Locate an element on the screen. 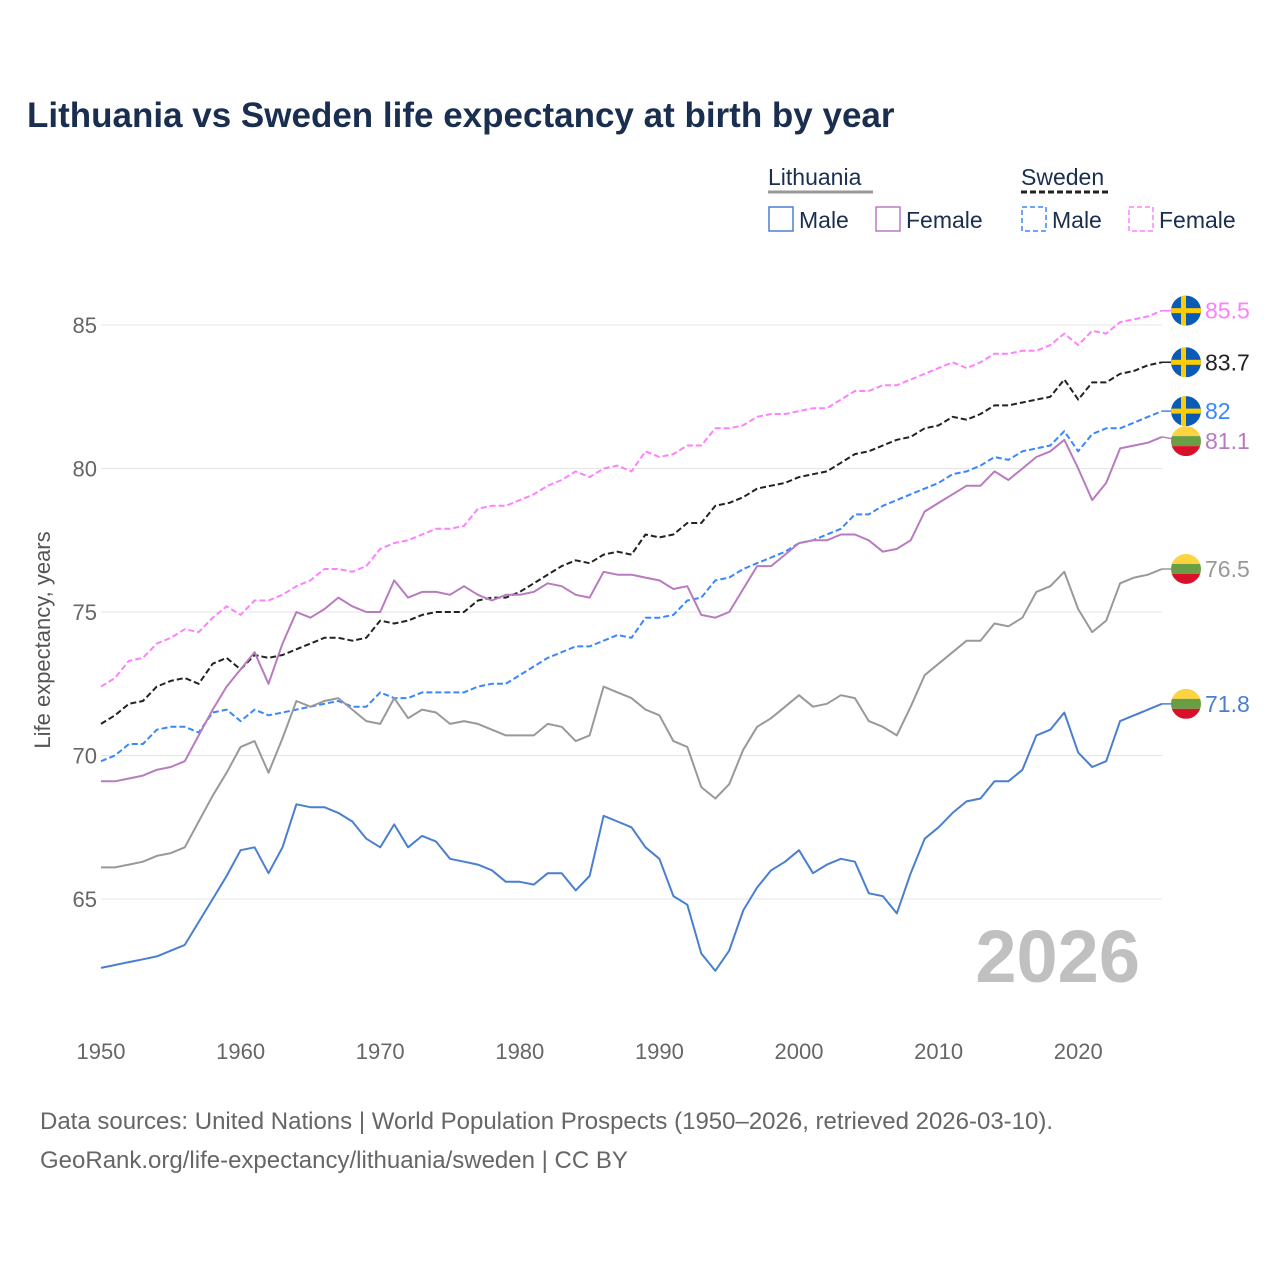 The height and width of the screenshot is (1280, 1280). x-tick-label: 1980 is located at coordinates (519, 1051).